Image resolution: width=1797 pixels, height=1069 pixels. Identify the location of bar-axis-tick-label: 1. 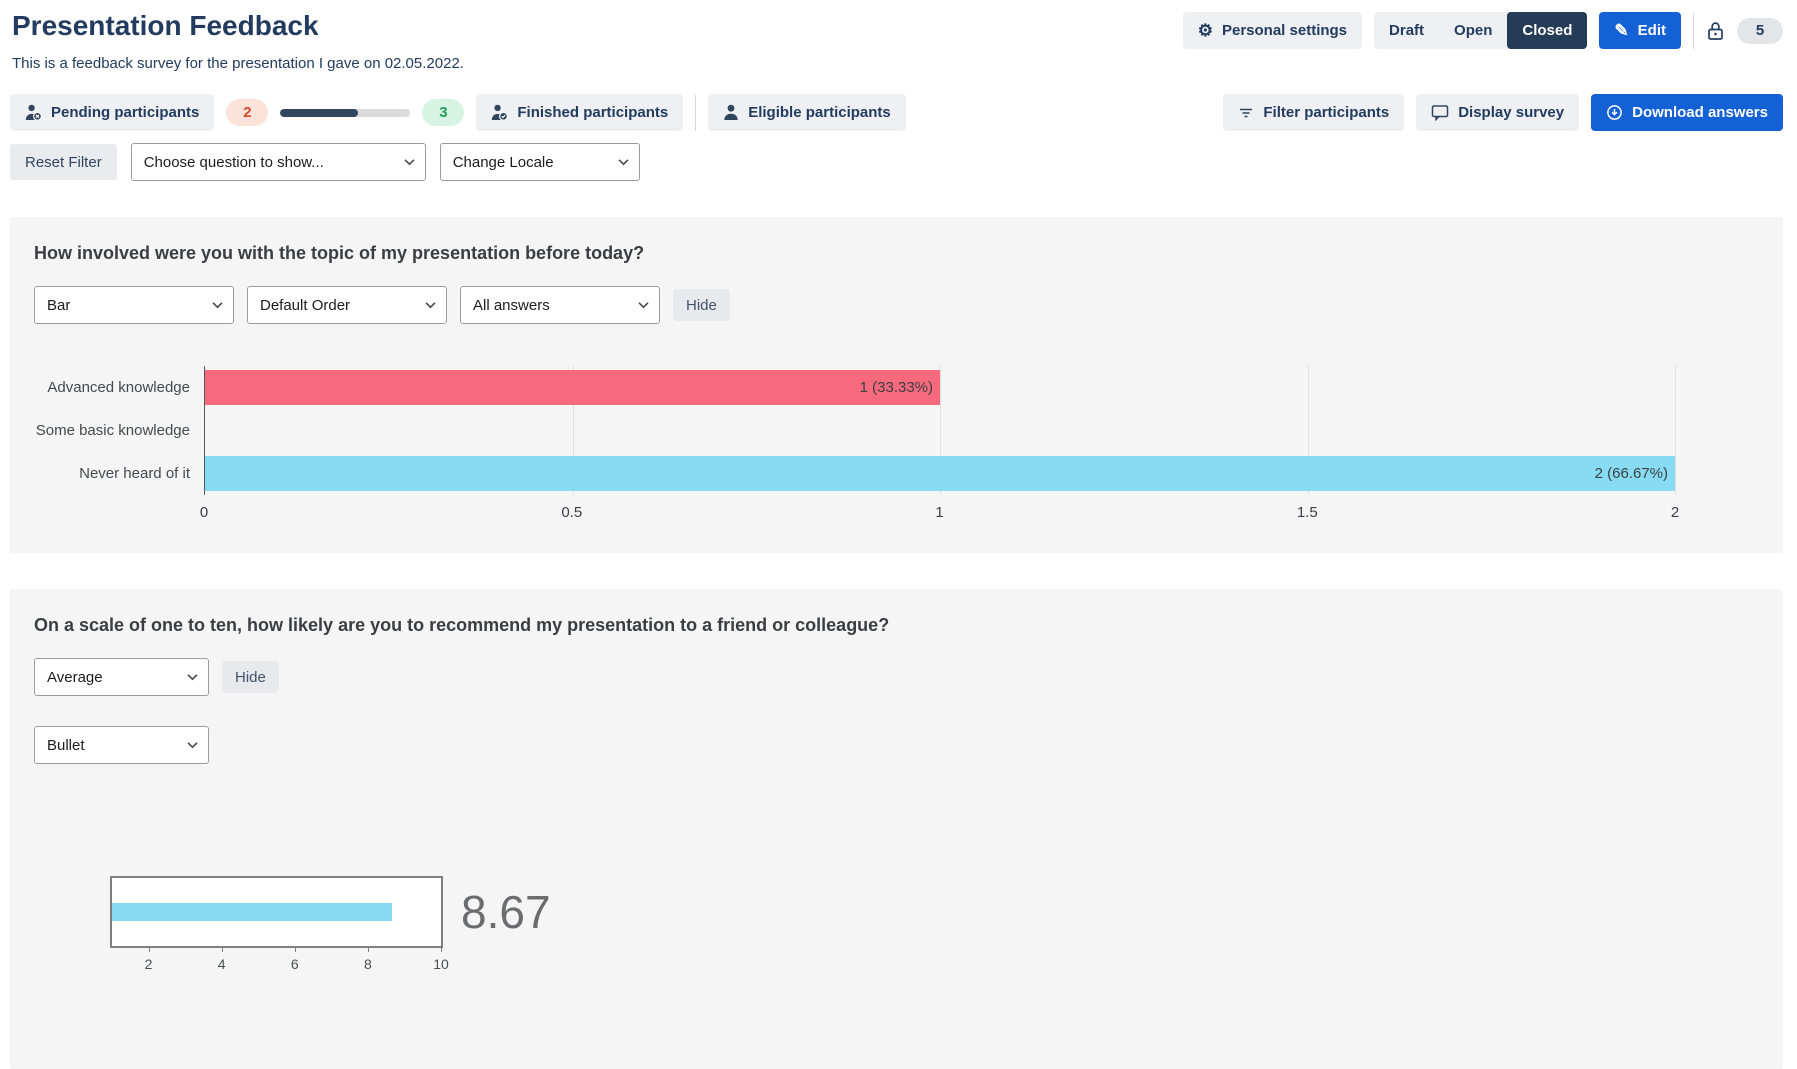
(939, 512).